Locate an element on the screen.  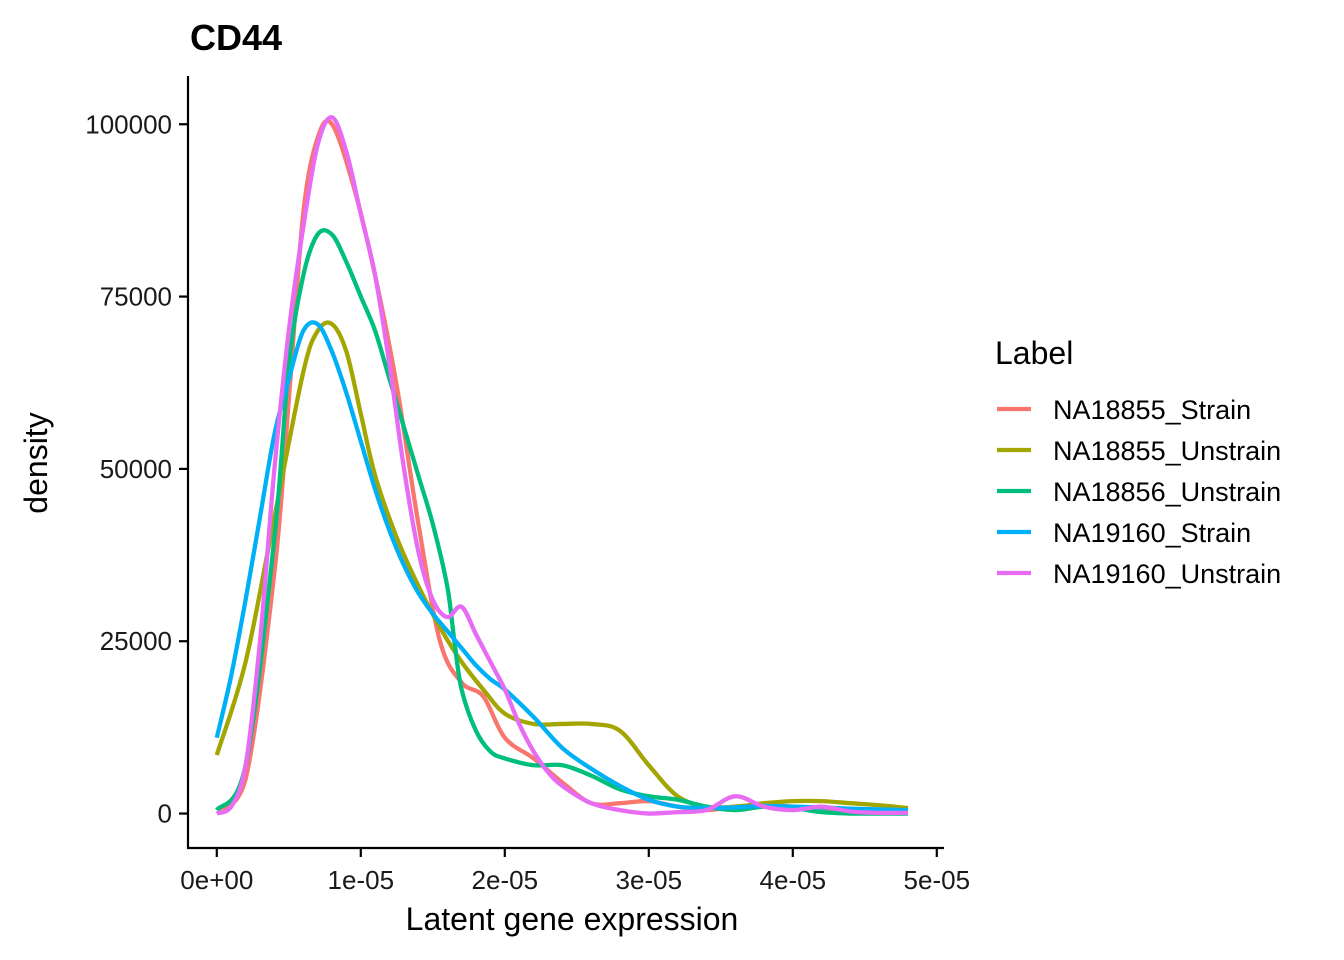
legend-label: NA18856_Unstrain is located at coordinates (1167, 492).